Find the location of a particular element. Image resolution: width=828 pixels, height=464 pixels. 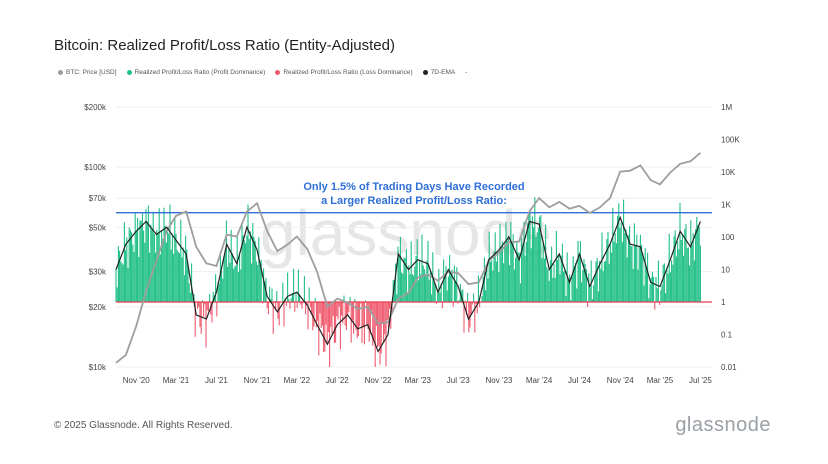

legend-item-price: BTC: Price [USD] is located at coordinates (87, 72).